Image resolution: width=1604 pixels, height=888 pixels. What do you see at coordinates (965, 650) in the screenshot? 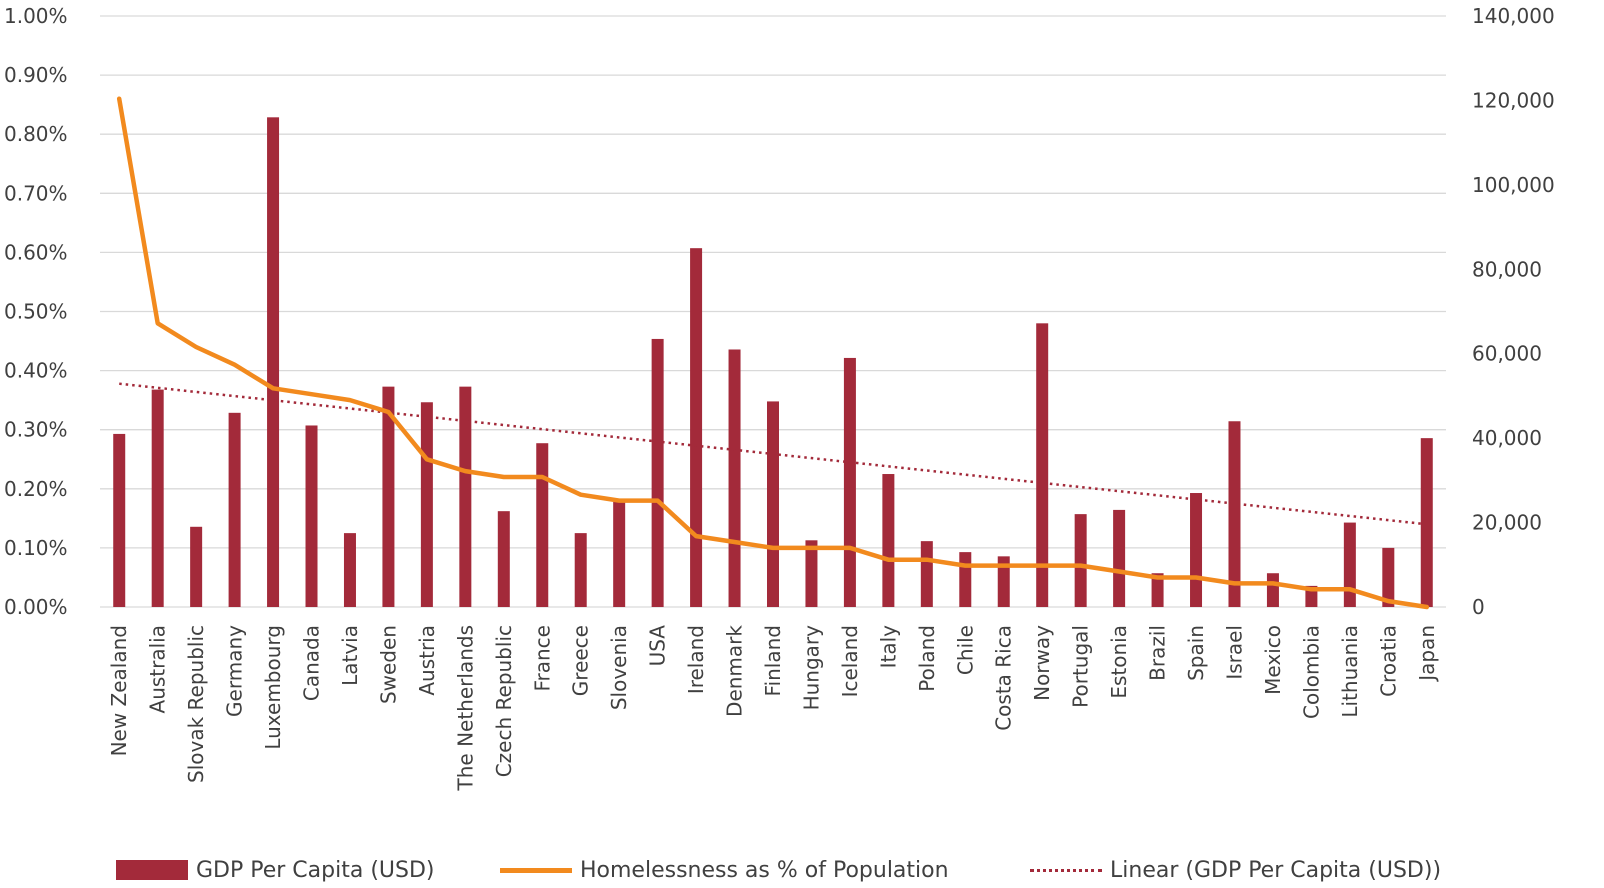
I see `category-label: Chile` at bounding box center [965, 650].